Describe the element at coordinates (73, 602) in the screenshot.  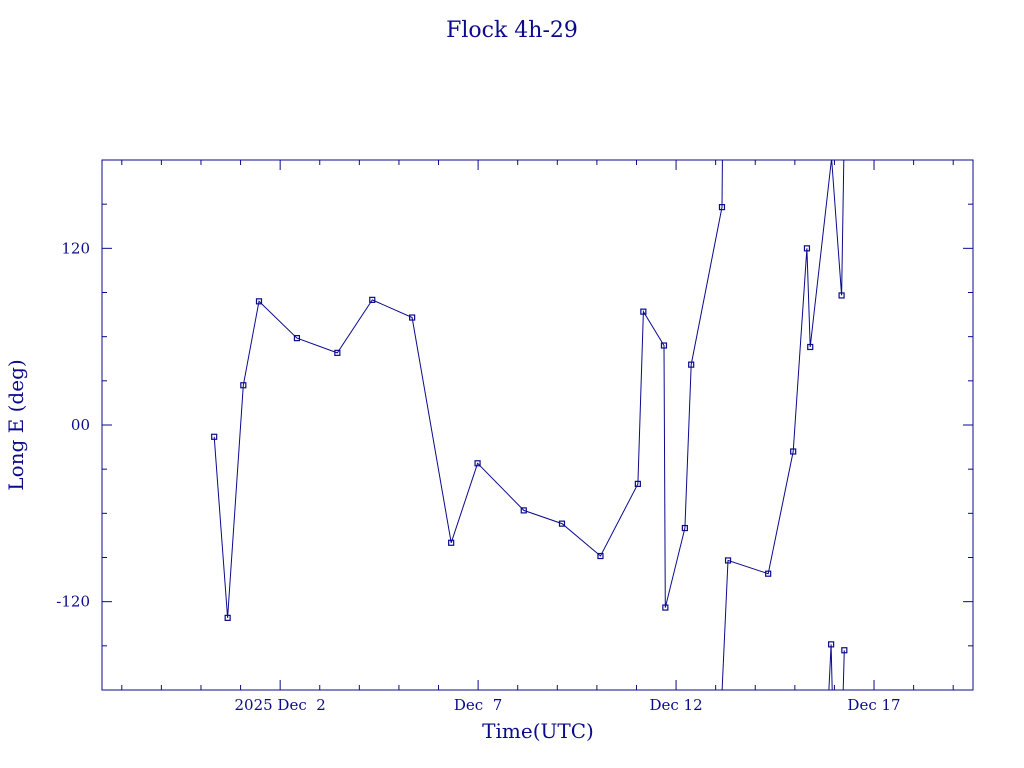
I see `y-tick-label: -120` at that location.